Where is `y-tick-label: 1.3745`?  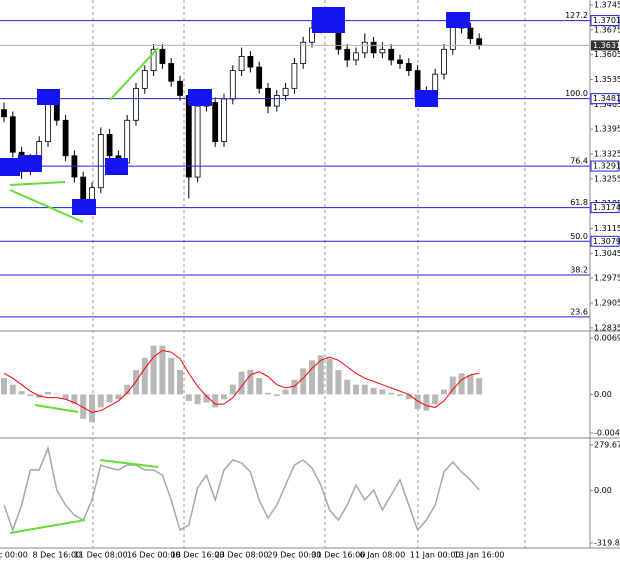 y-tick-label: 1.3745 is located at coordinates (607, 4).